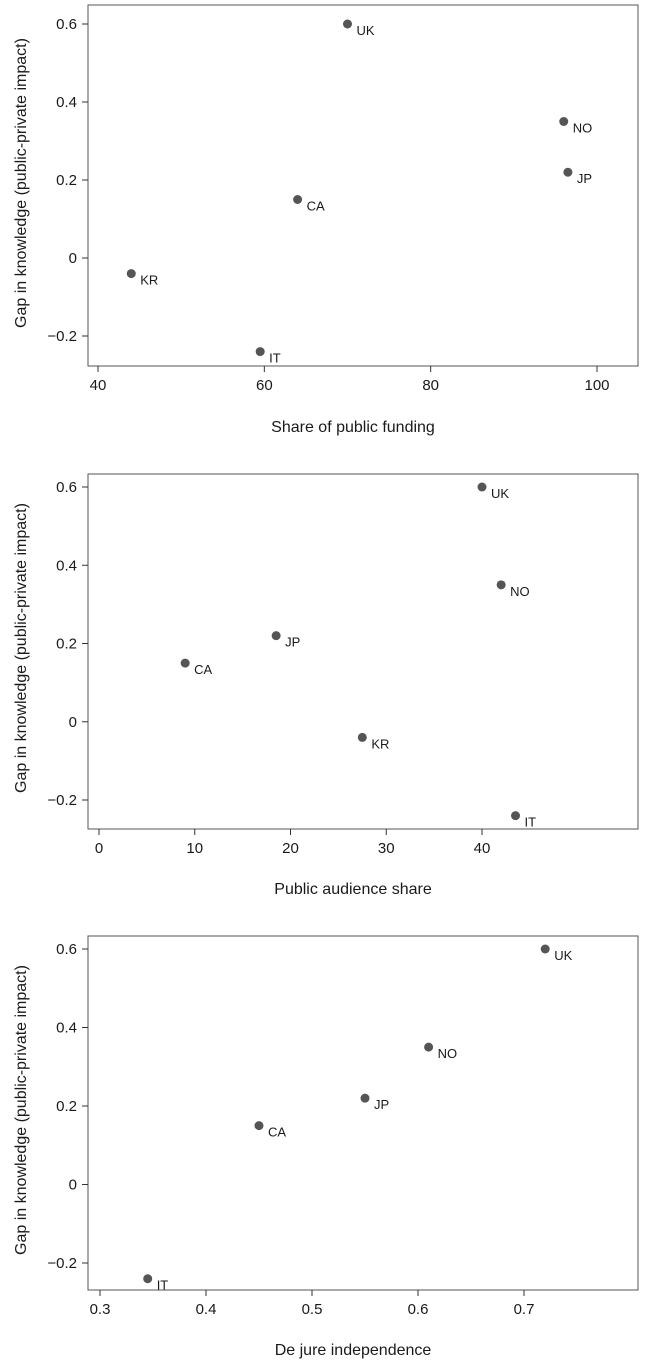 This screenshot has height=1366, width=649. I want to click on x-tick-label: 20, so click(290, 848).